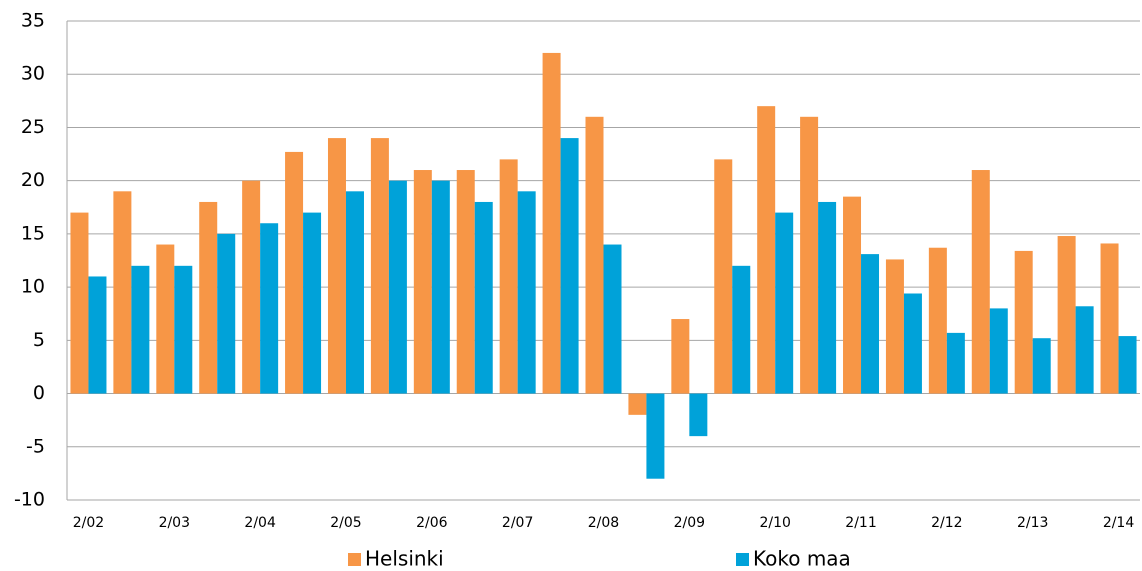 The image size is (1142, 571). I want to click on x-tick-label: 2/02, so click(88, 523).